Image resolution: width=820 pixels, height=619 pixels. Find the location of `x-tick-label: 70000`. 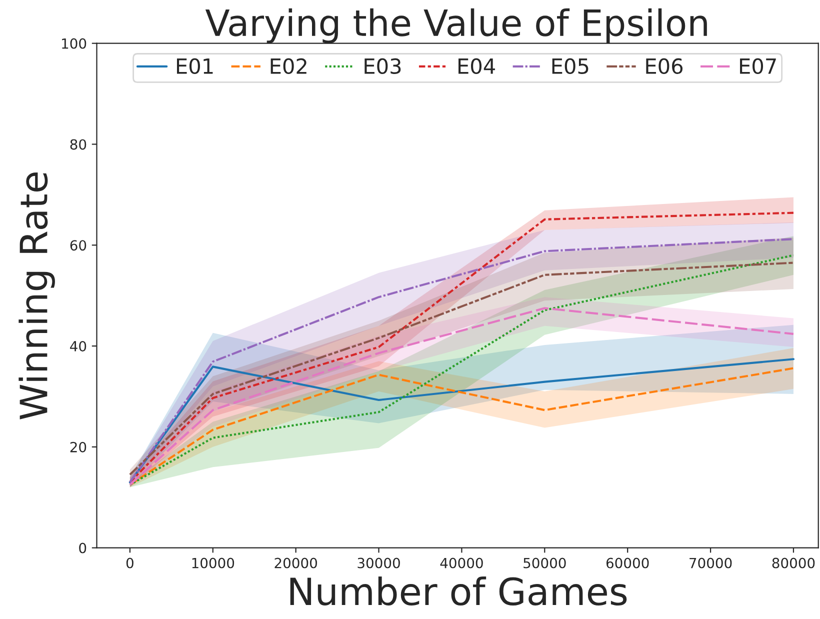

x-tick-label: 70000 is located at coordinates (711, 563).